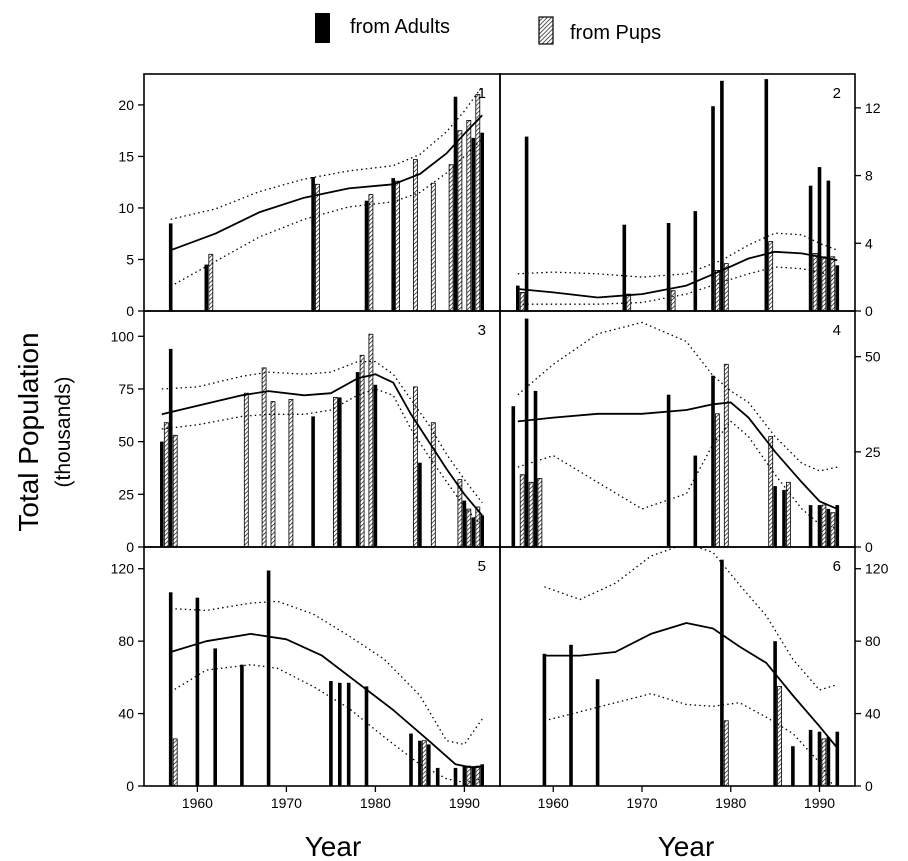 This screenshot has width=908, height=861. What do you see at coordinates (869, 547) in the screenshot?
I see `y-tick-label: 0` at bounding box center [869, 547].